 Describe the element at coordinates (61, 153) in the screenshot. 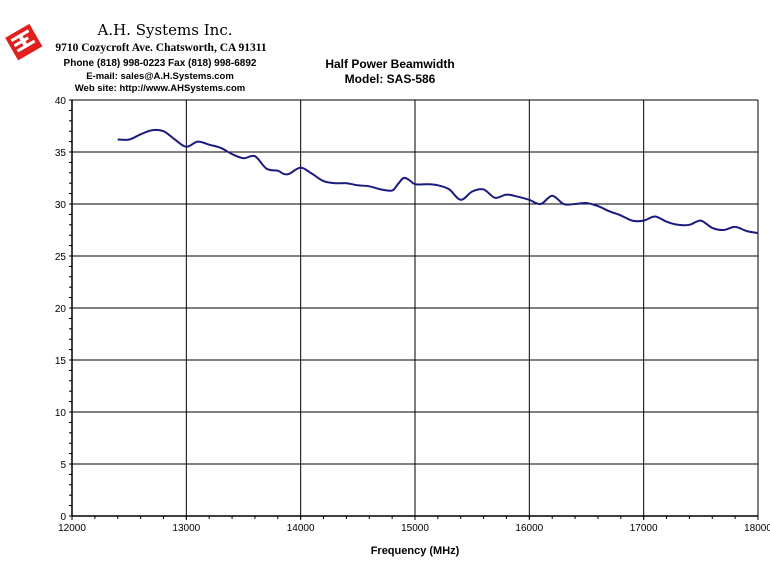

I see `y-tick-label: 35` at that location.